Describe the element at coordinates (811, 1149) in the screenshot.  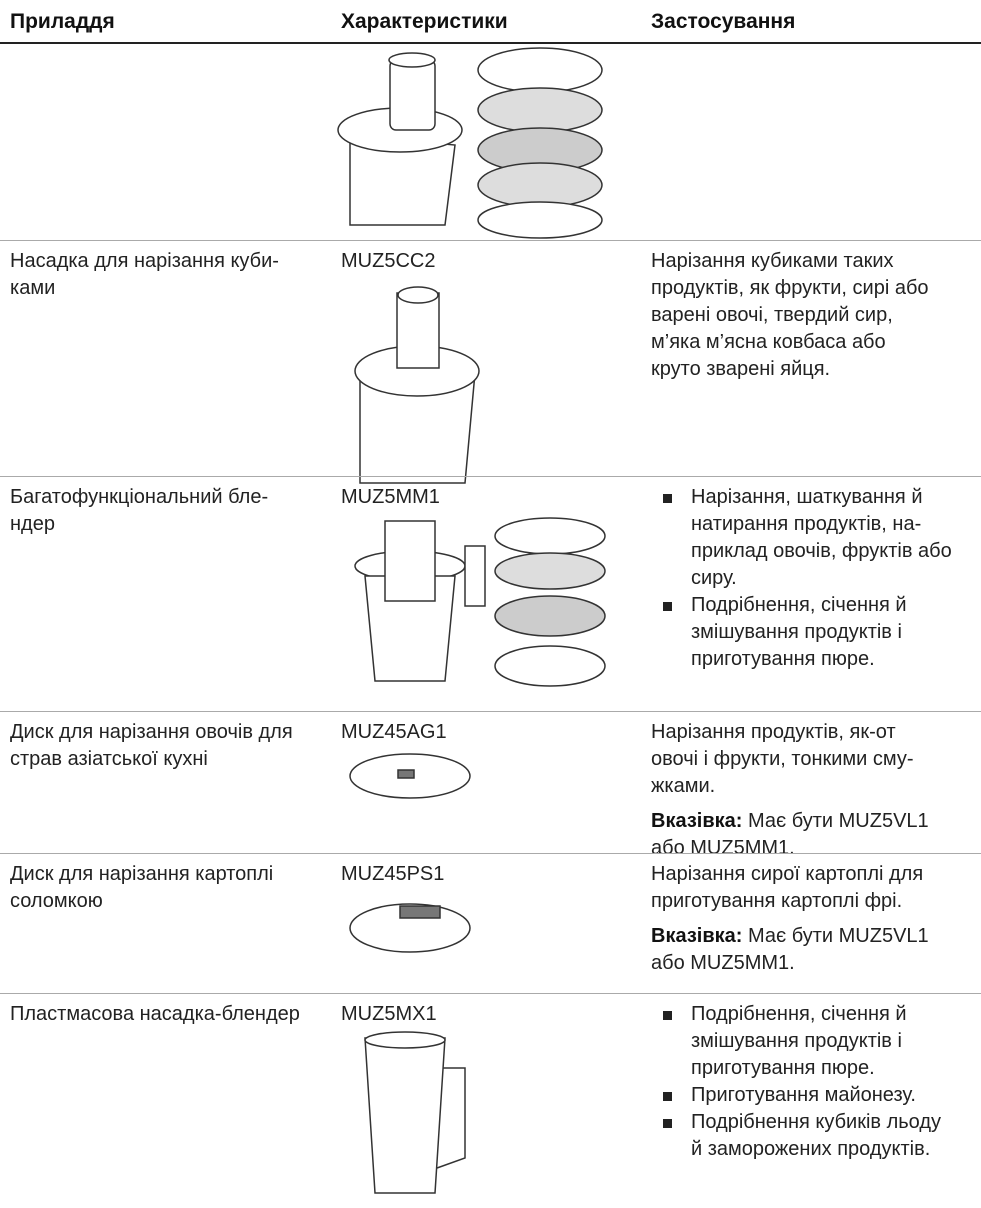
I see `text-line: й заморожених продуктів.` at that location.